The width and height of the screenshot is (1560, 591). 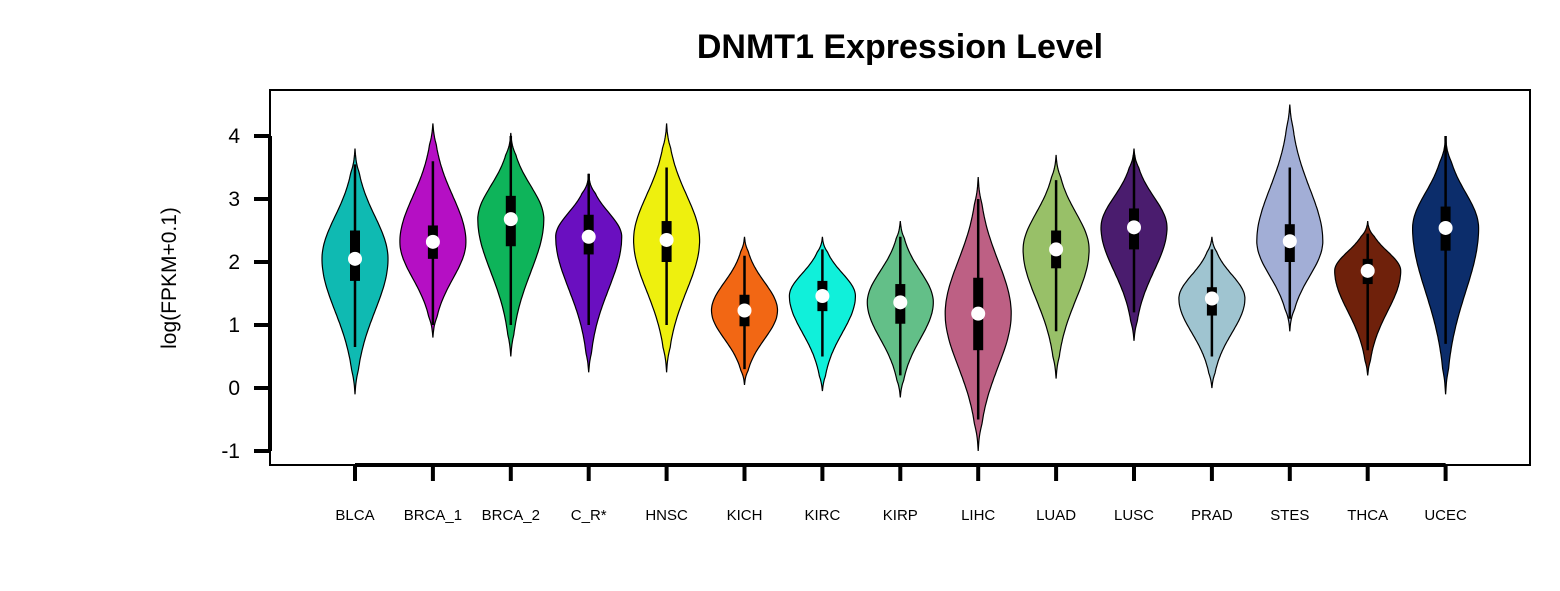 What do you see at coordinates (1446, 265) in the screenshot?
I see `violin-ucec` at bounding box center [1446, 265].